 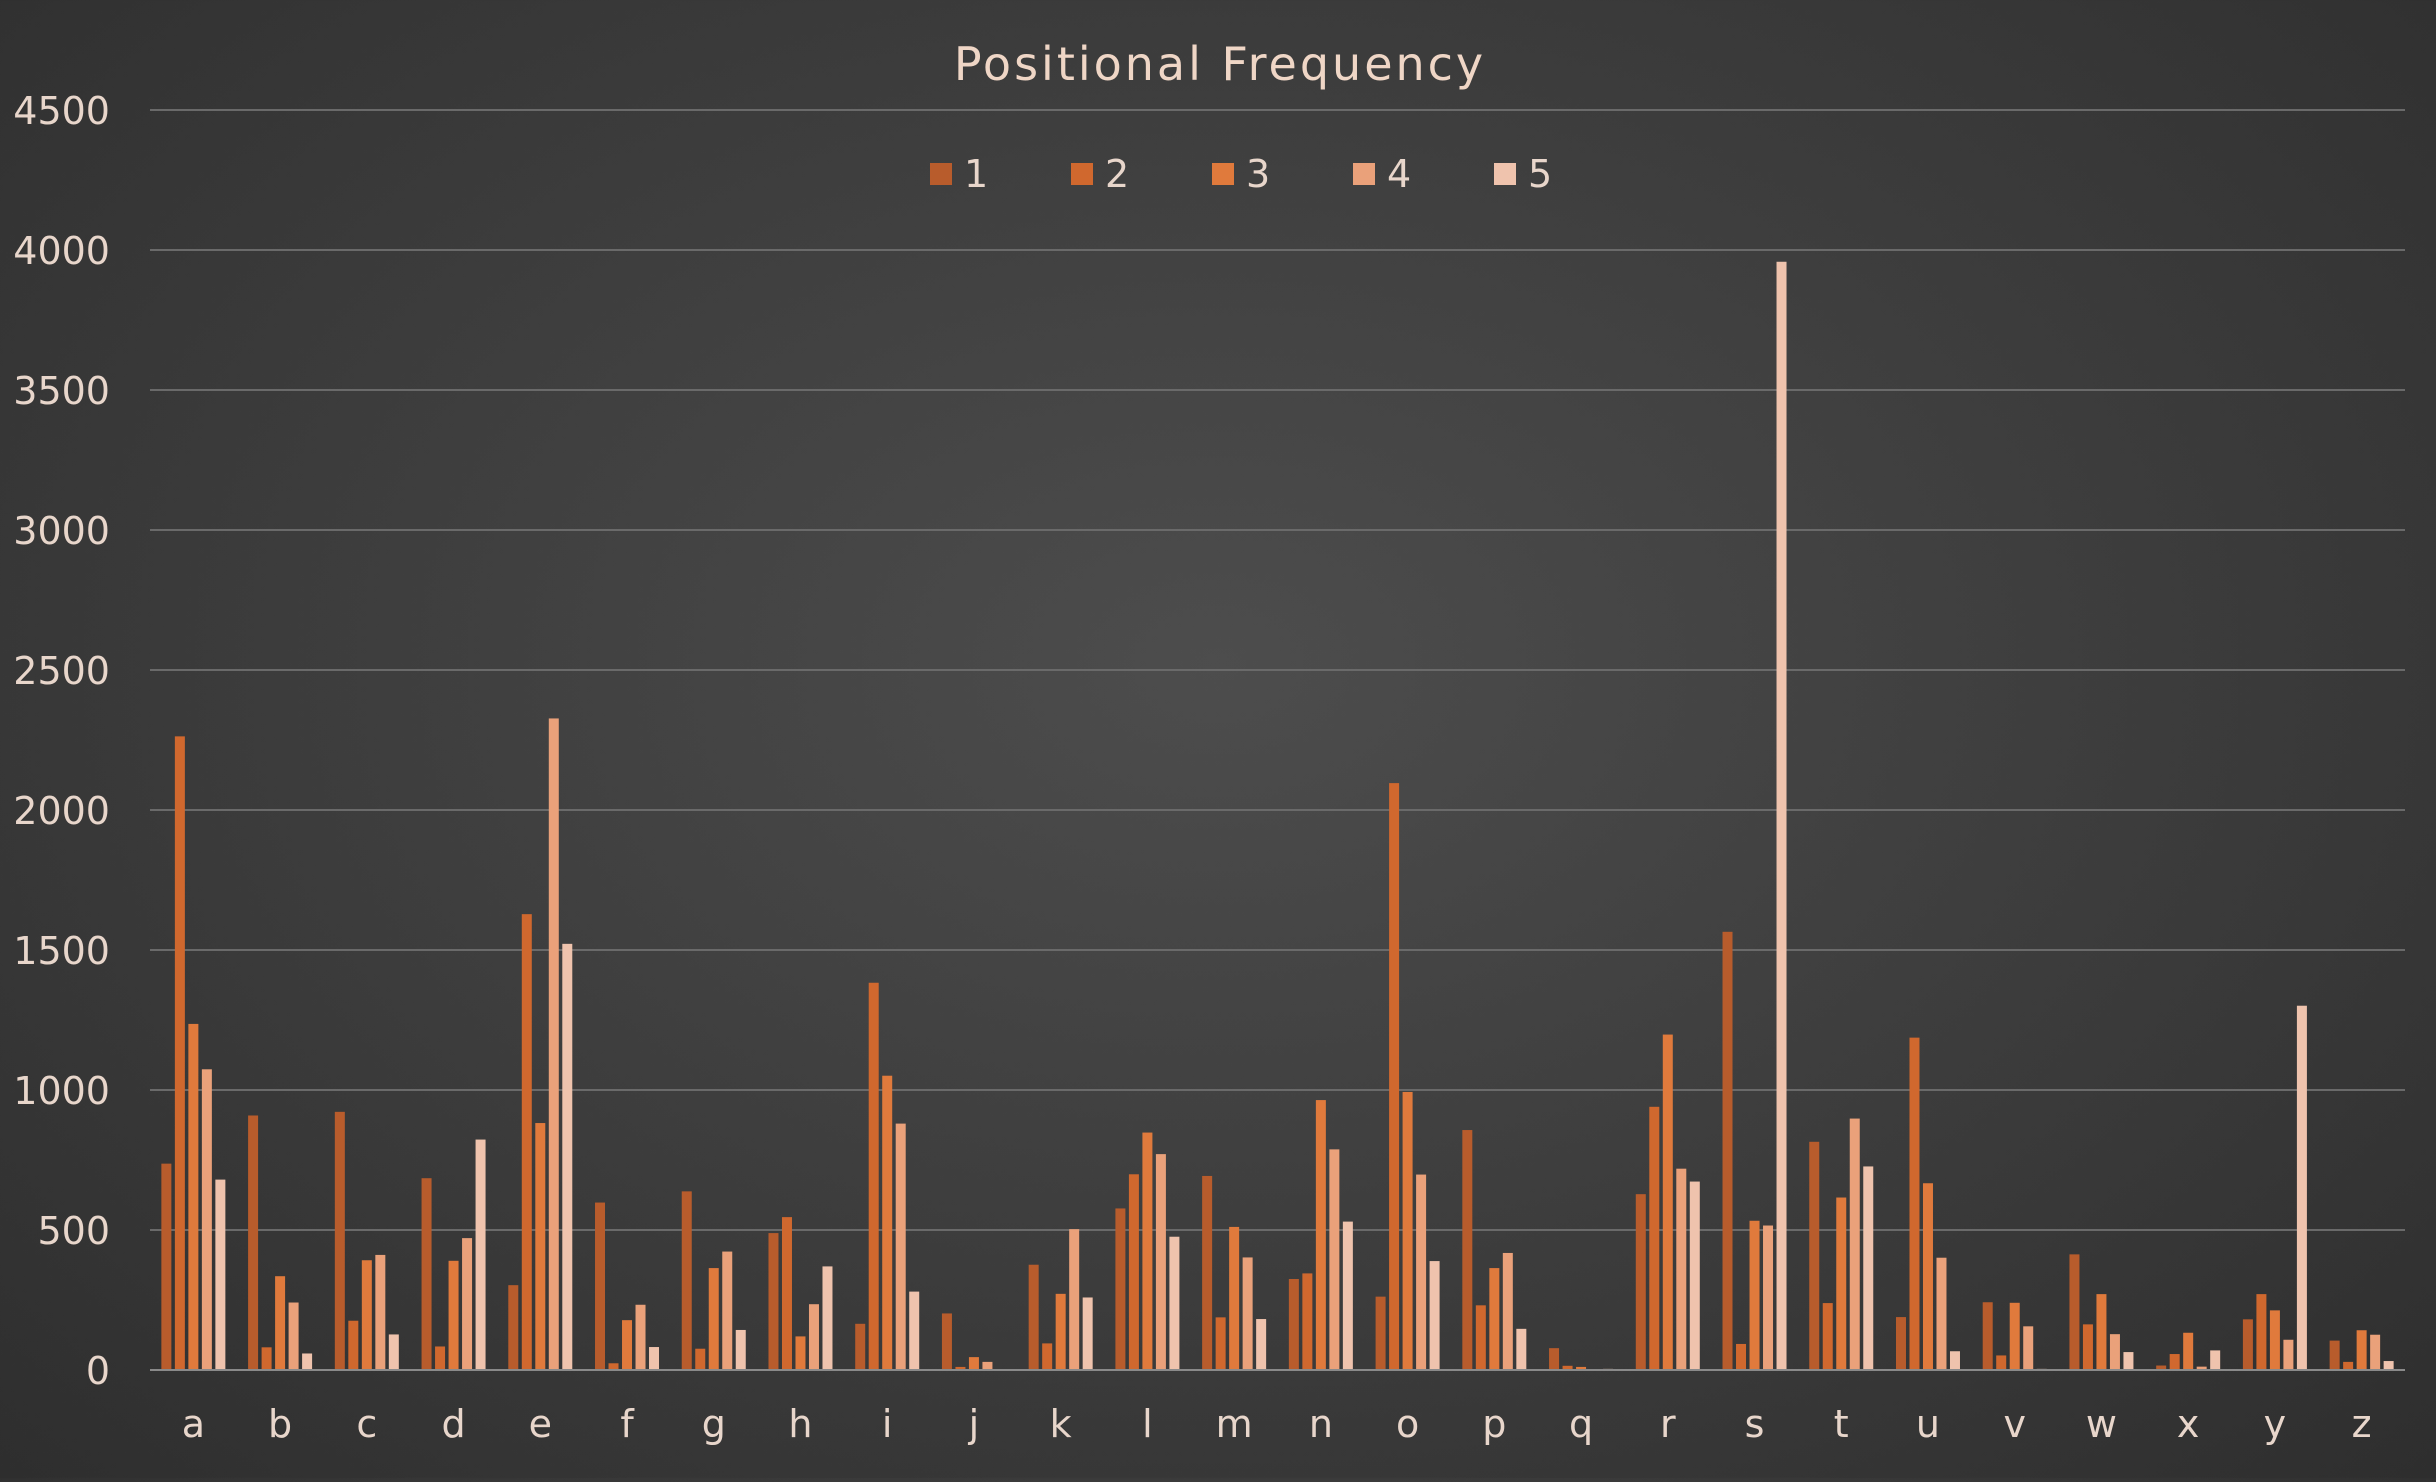 I want to click on x-tick-label: o, so click(x=1407, y=1424).